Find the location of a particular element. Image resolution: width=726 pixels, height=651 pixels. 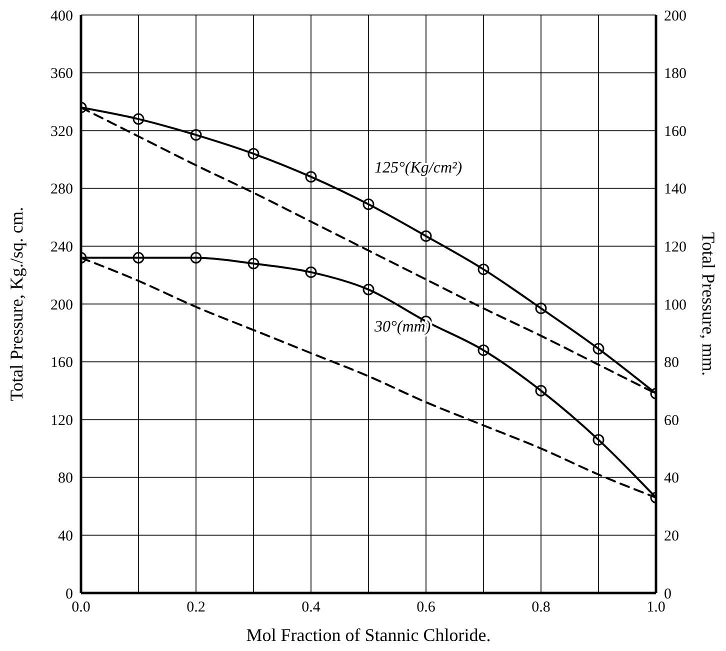

y2-tick-label: 80 is located at coordinates (671, 363).